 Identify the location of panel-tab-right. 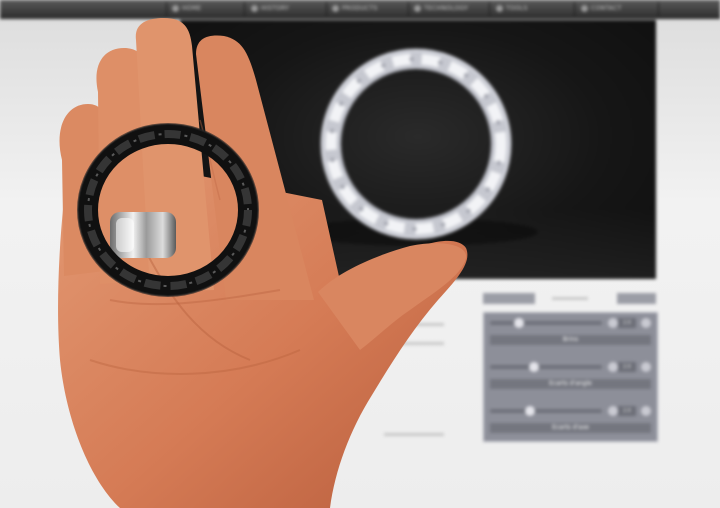
(636, 298).